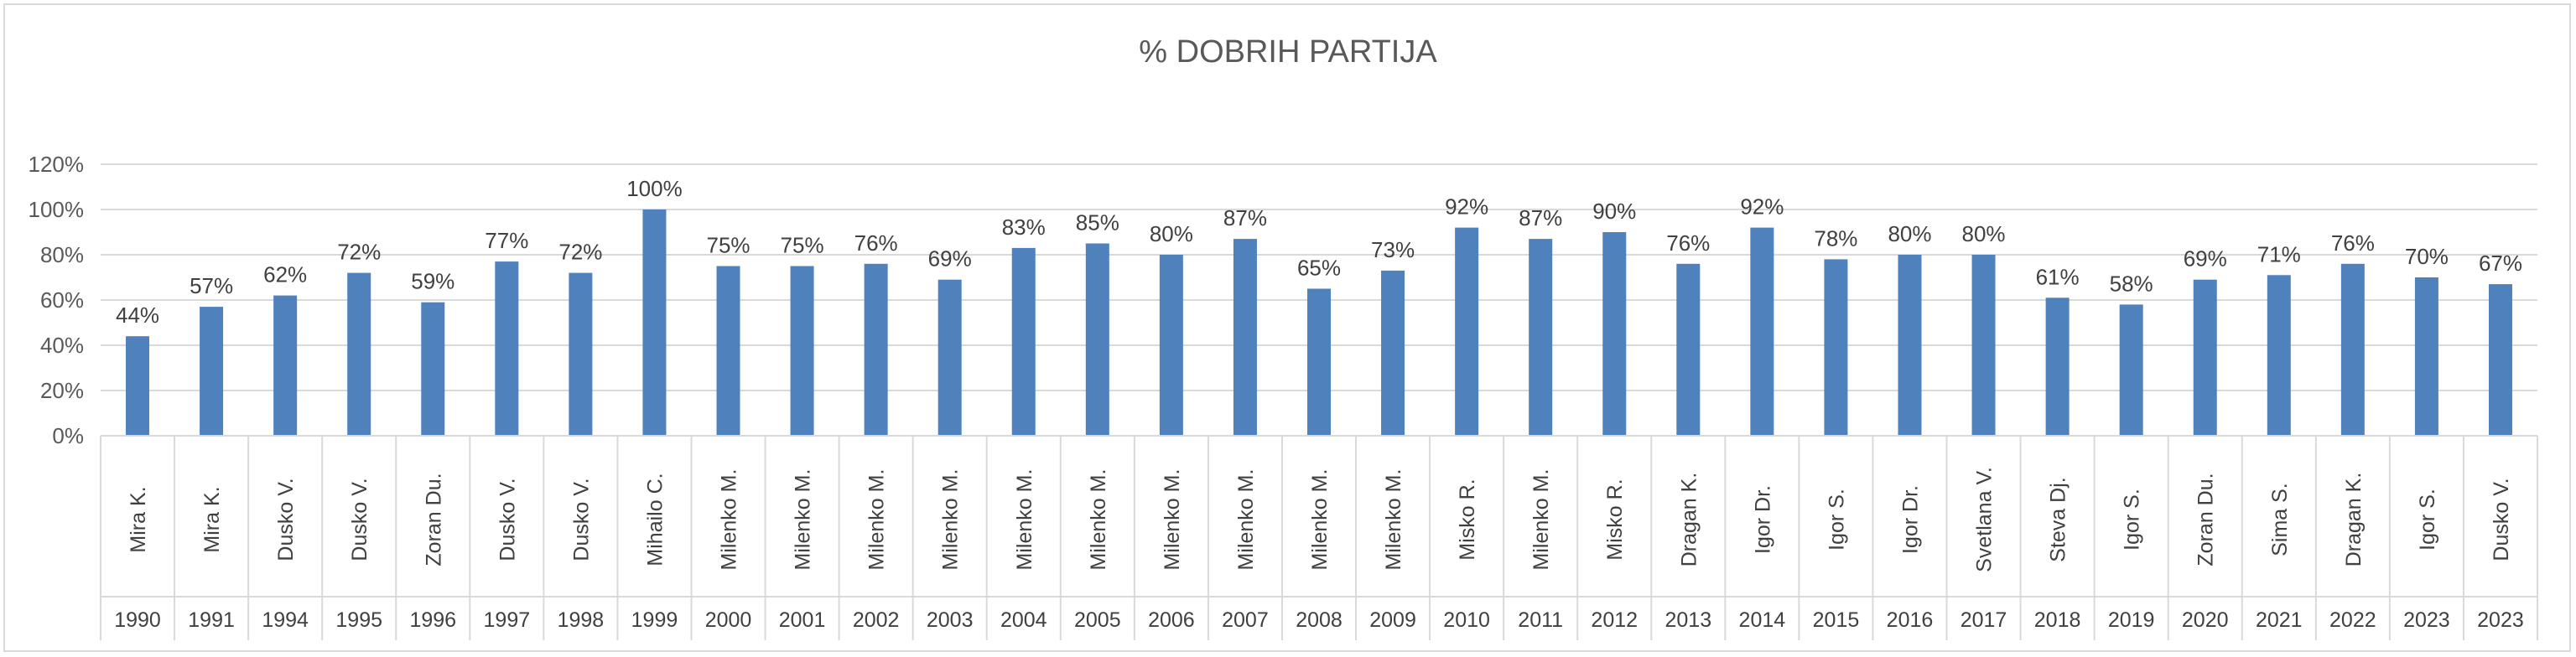 This screenshot has width=2576, height=657. I want to click on category-year-label: 2010, so click(1466, 620).